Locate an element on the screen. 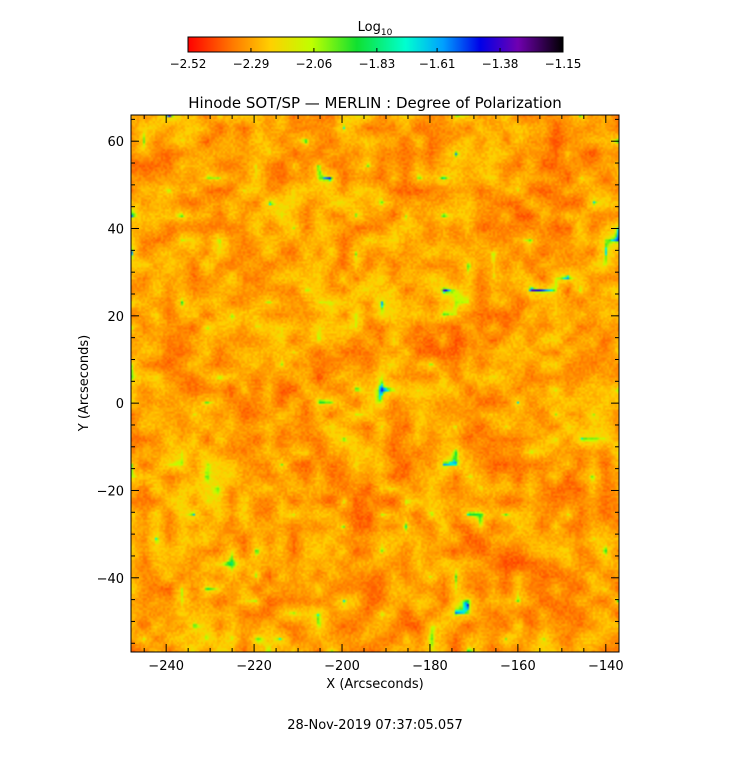 This screenshot has width=749, height=768. colorbar is located at coordinates (375, 44).